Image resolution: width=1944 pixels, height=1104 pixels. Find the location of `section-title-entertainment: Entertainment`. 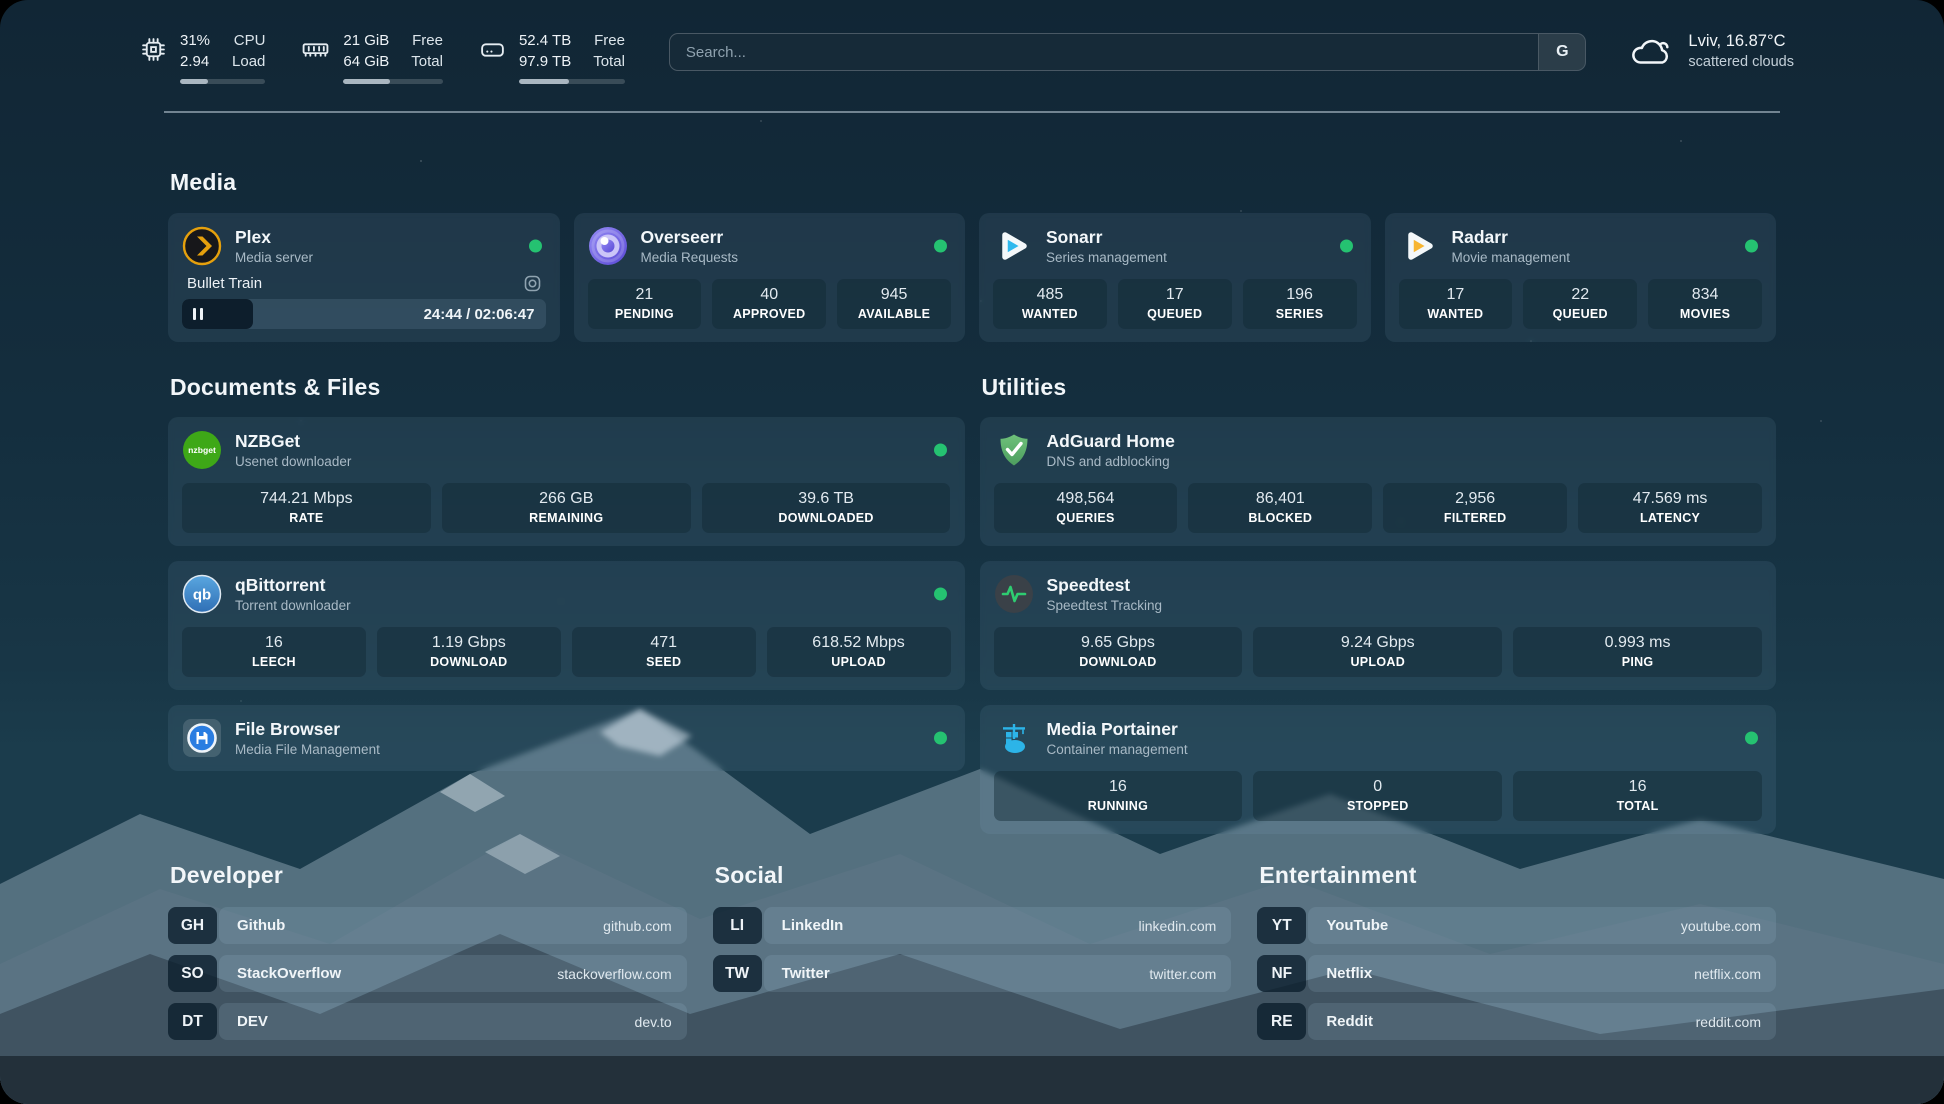

section-title-entertainment: Entertainment is located at coordinates (1338, 875).